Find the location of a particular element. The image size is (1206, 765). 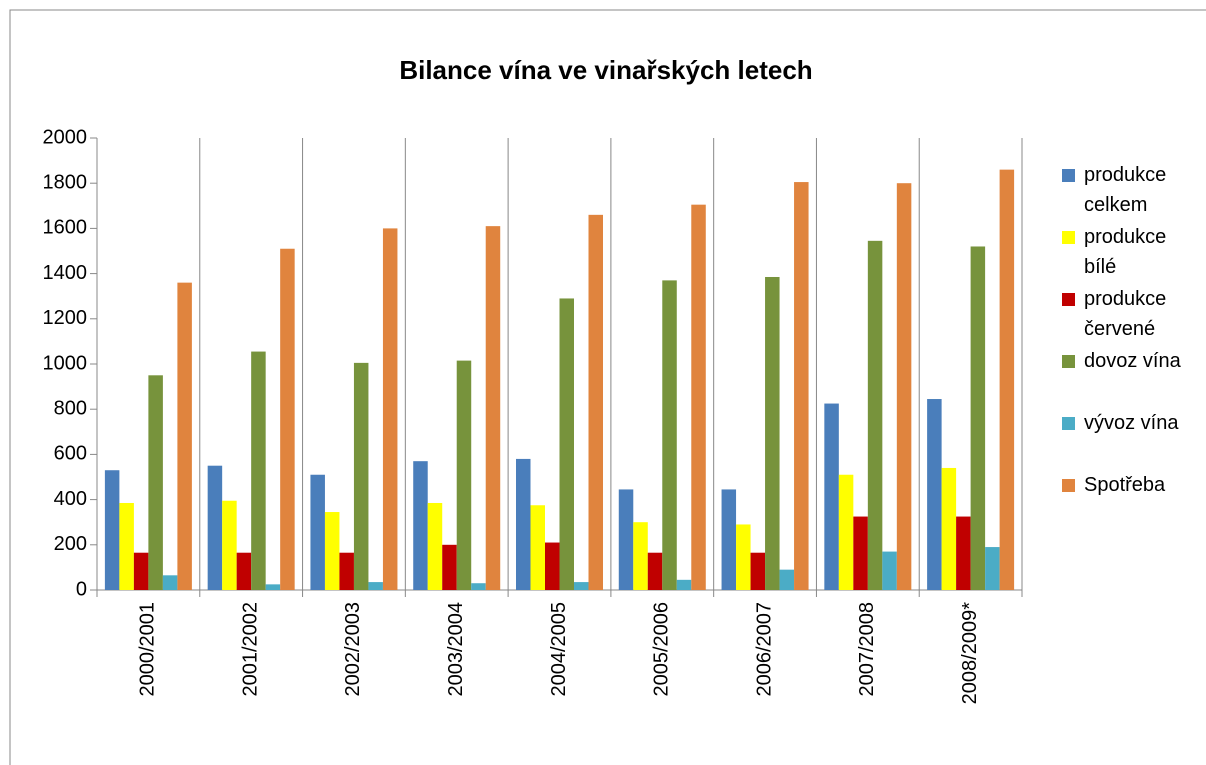

x-tick-label: 2002/2003 is located at coordinates (353, 649).